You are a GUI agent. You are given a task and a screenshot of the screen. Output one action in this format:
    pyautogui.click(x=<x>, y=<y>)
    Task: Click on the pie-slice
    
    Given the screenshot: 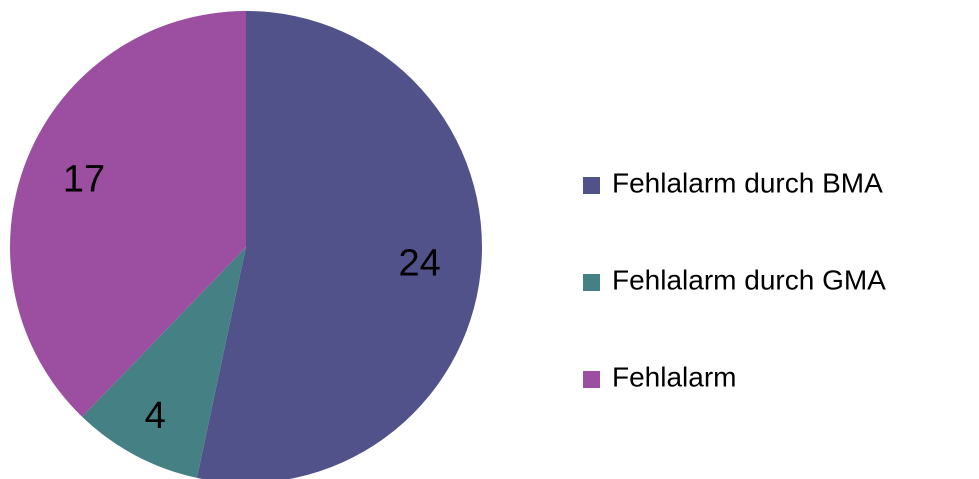 What is the action you would take?
    pyautogui.click(x=164, y=362)
    